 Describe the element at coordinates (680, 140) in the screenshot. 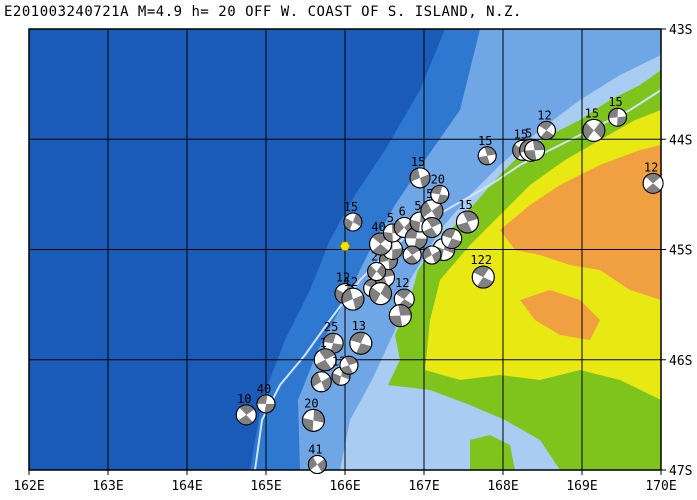

I see `lat-tick-label: 44S` at that location.